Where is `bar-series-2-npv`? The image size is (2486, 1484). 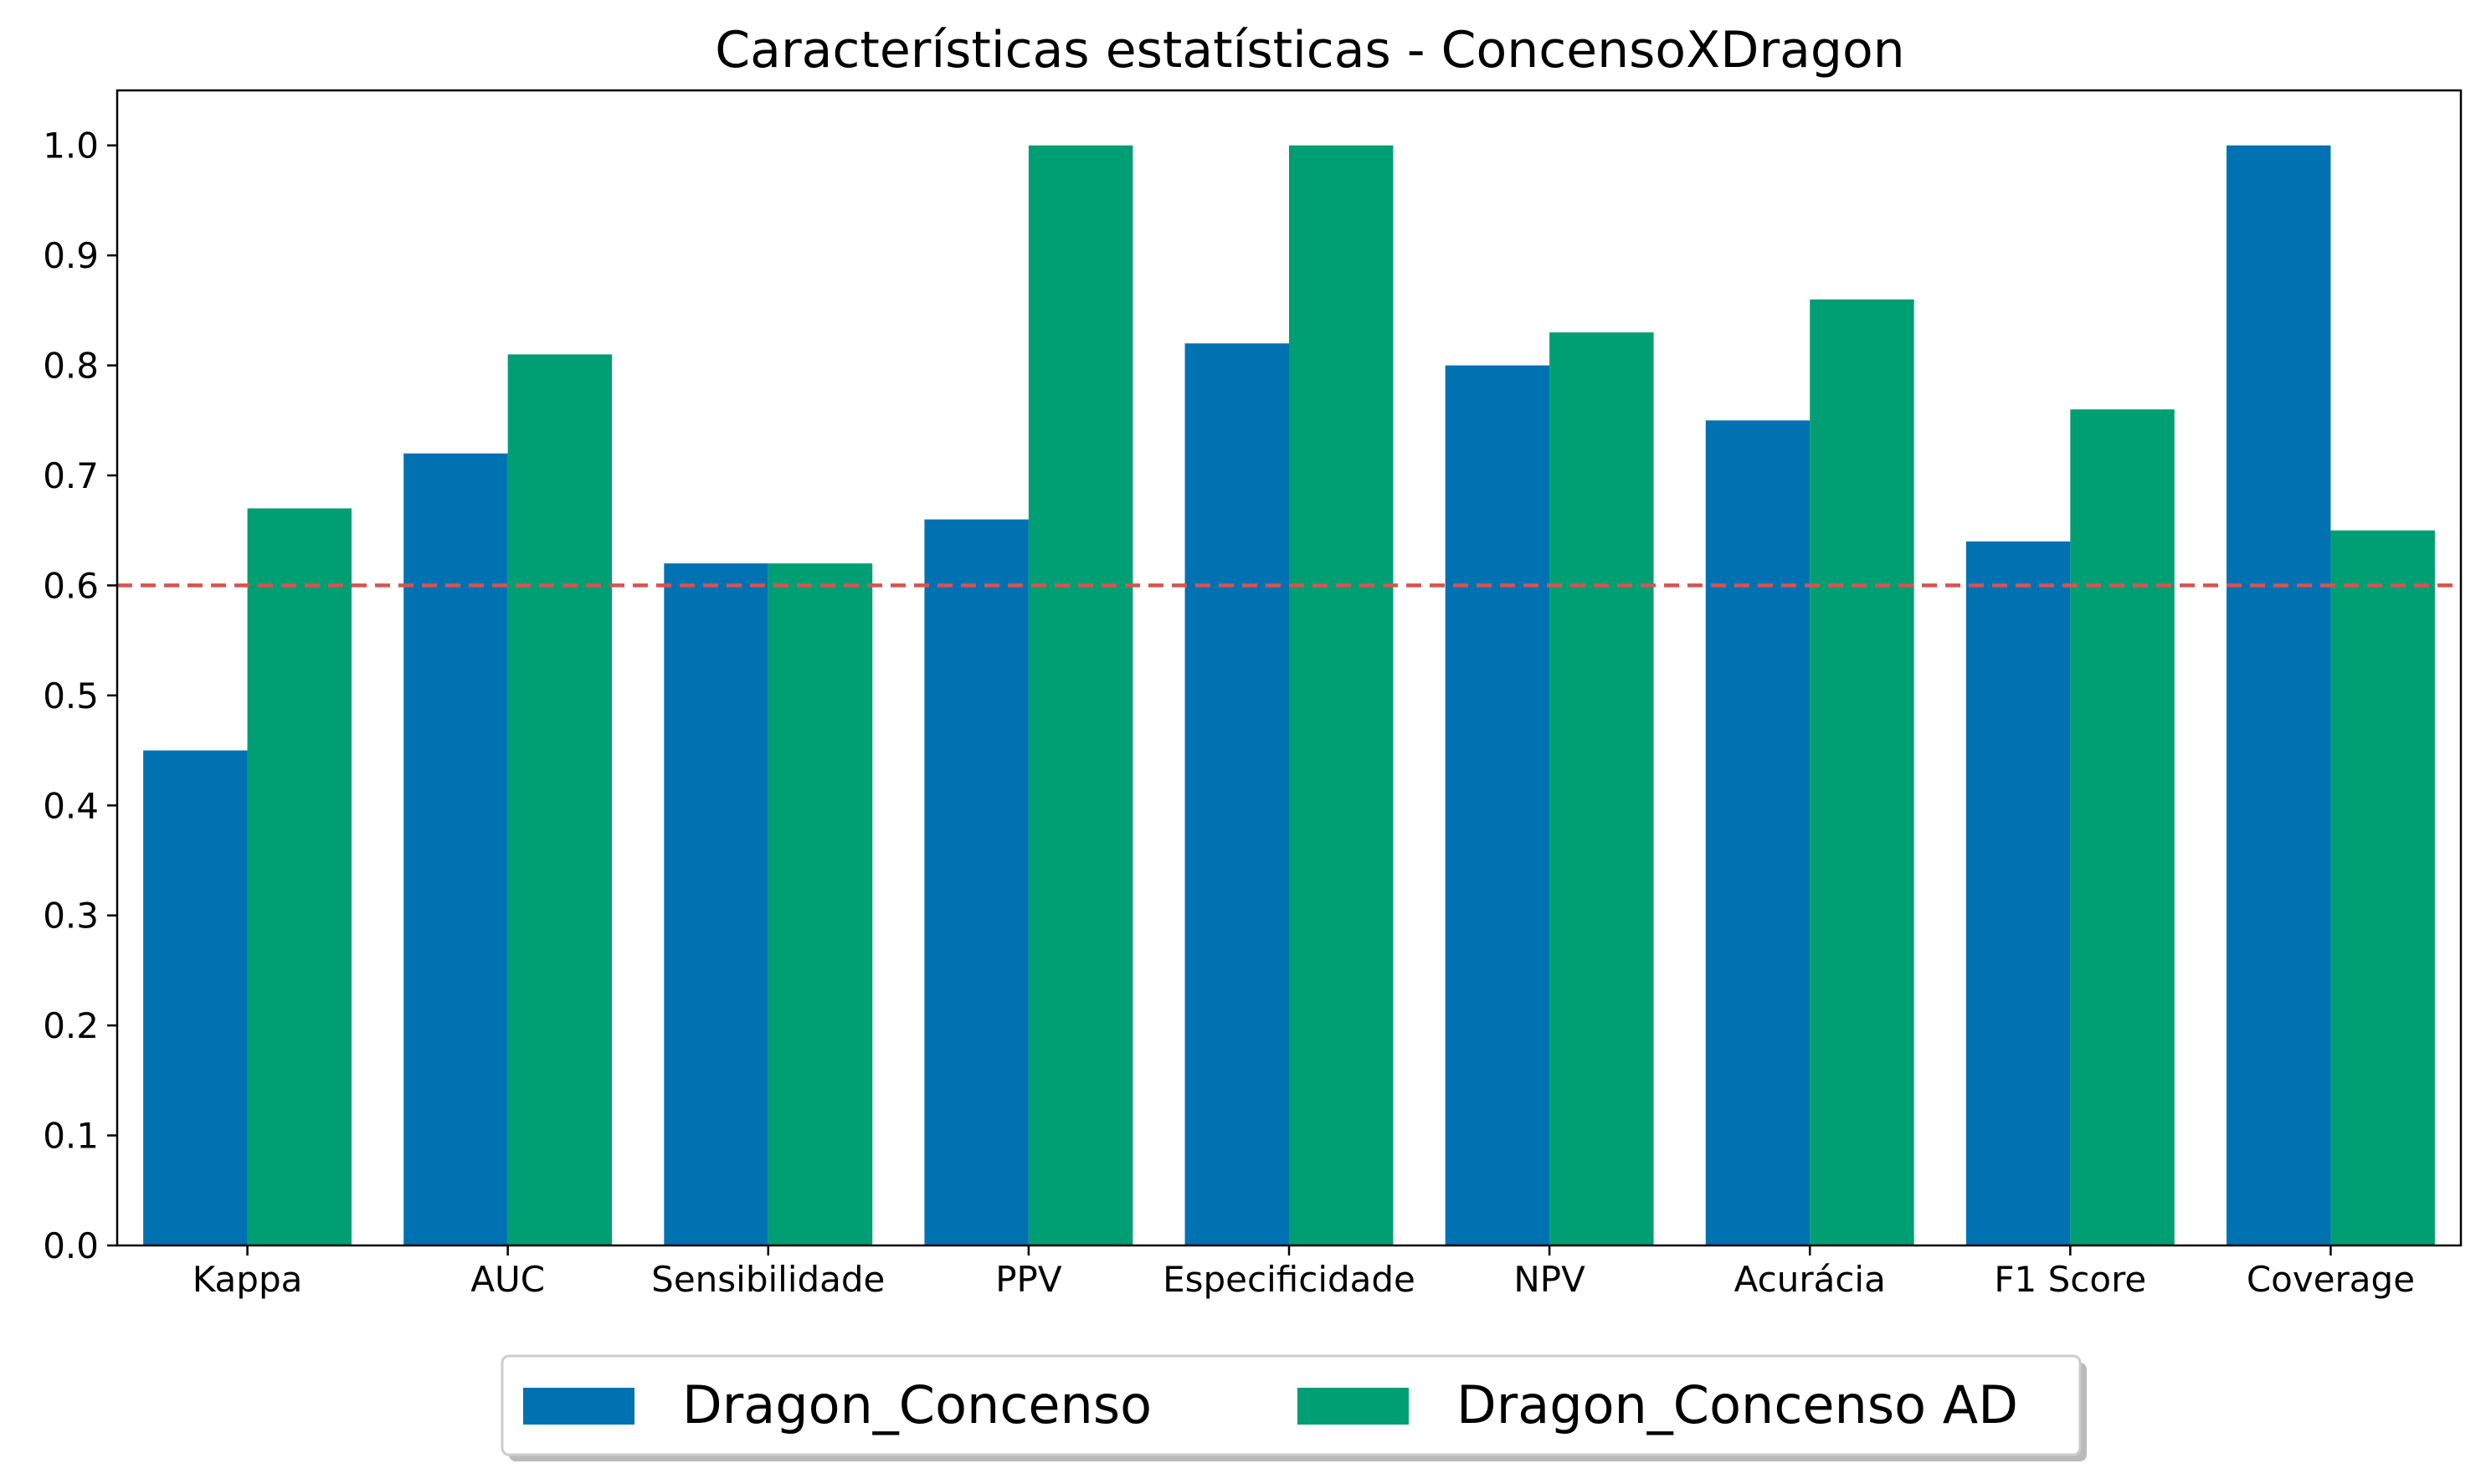 bar-series-2-npv is located at coordinates (1602, 789).